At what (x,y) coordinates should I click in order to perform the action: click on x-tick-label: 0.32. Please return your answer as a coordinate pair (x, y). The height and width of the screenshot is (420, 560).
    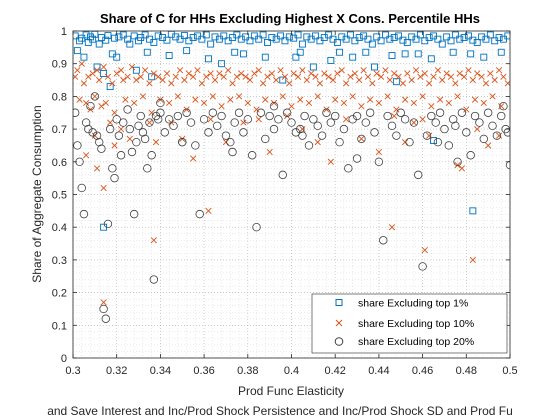
    Looking at the image, I should click on (116, 371).